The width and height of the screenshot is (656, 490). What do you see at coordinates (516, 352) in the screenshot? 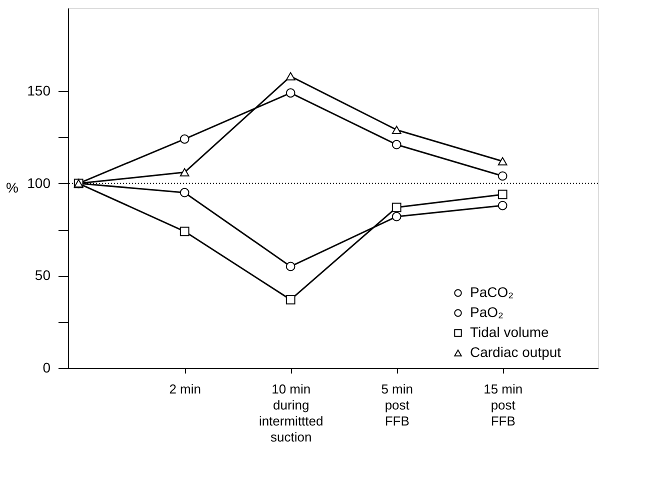
I see `legend-label: Cardiac output` at bounding box center [516, 352].